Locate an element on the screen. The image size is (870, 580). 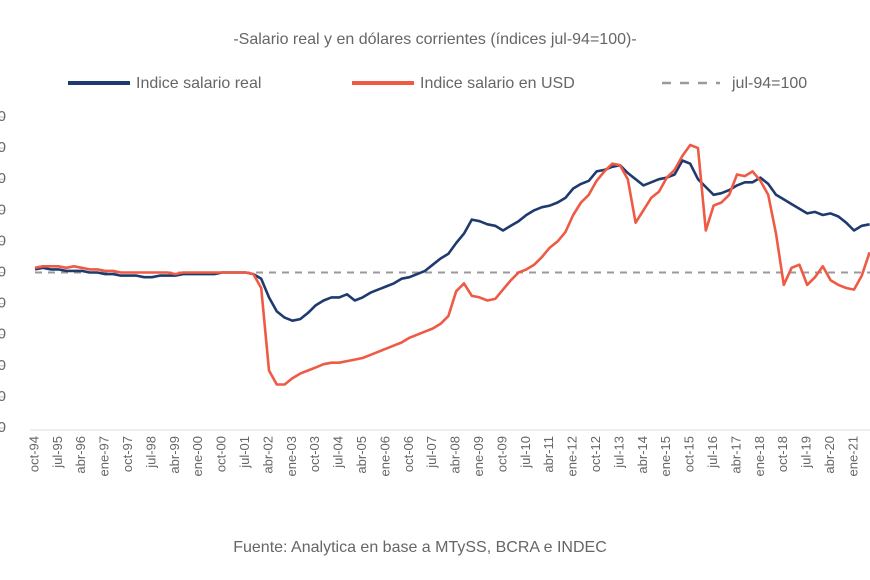
x-tick-label: jul-13 is located at coordinates (618, 452).